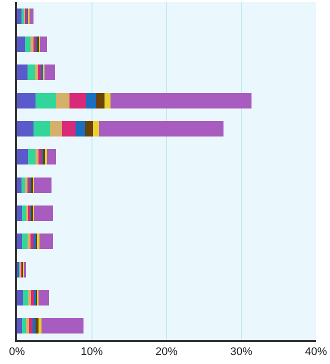 The image size is (330, 364). What do you see at coordinates (91, 352) in the screenshot?
I see `x-tick-label: 10%` at bounding box center [91, 352].